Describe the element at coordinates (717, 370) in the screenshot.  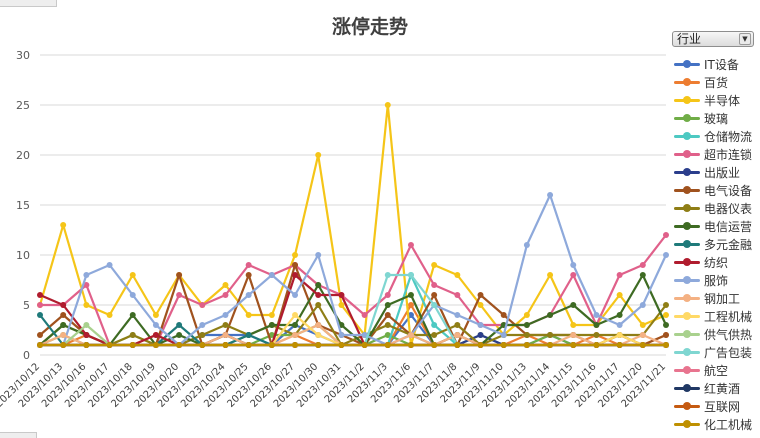
I see `legend-item: 航空` at that location.